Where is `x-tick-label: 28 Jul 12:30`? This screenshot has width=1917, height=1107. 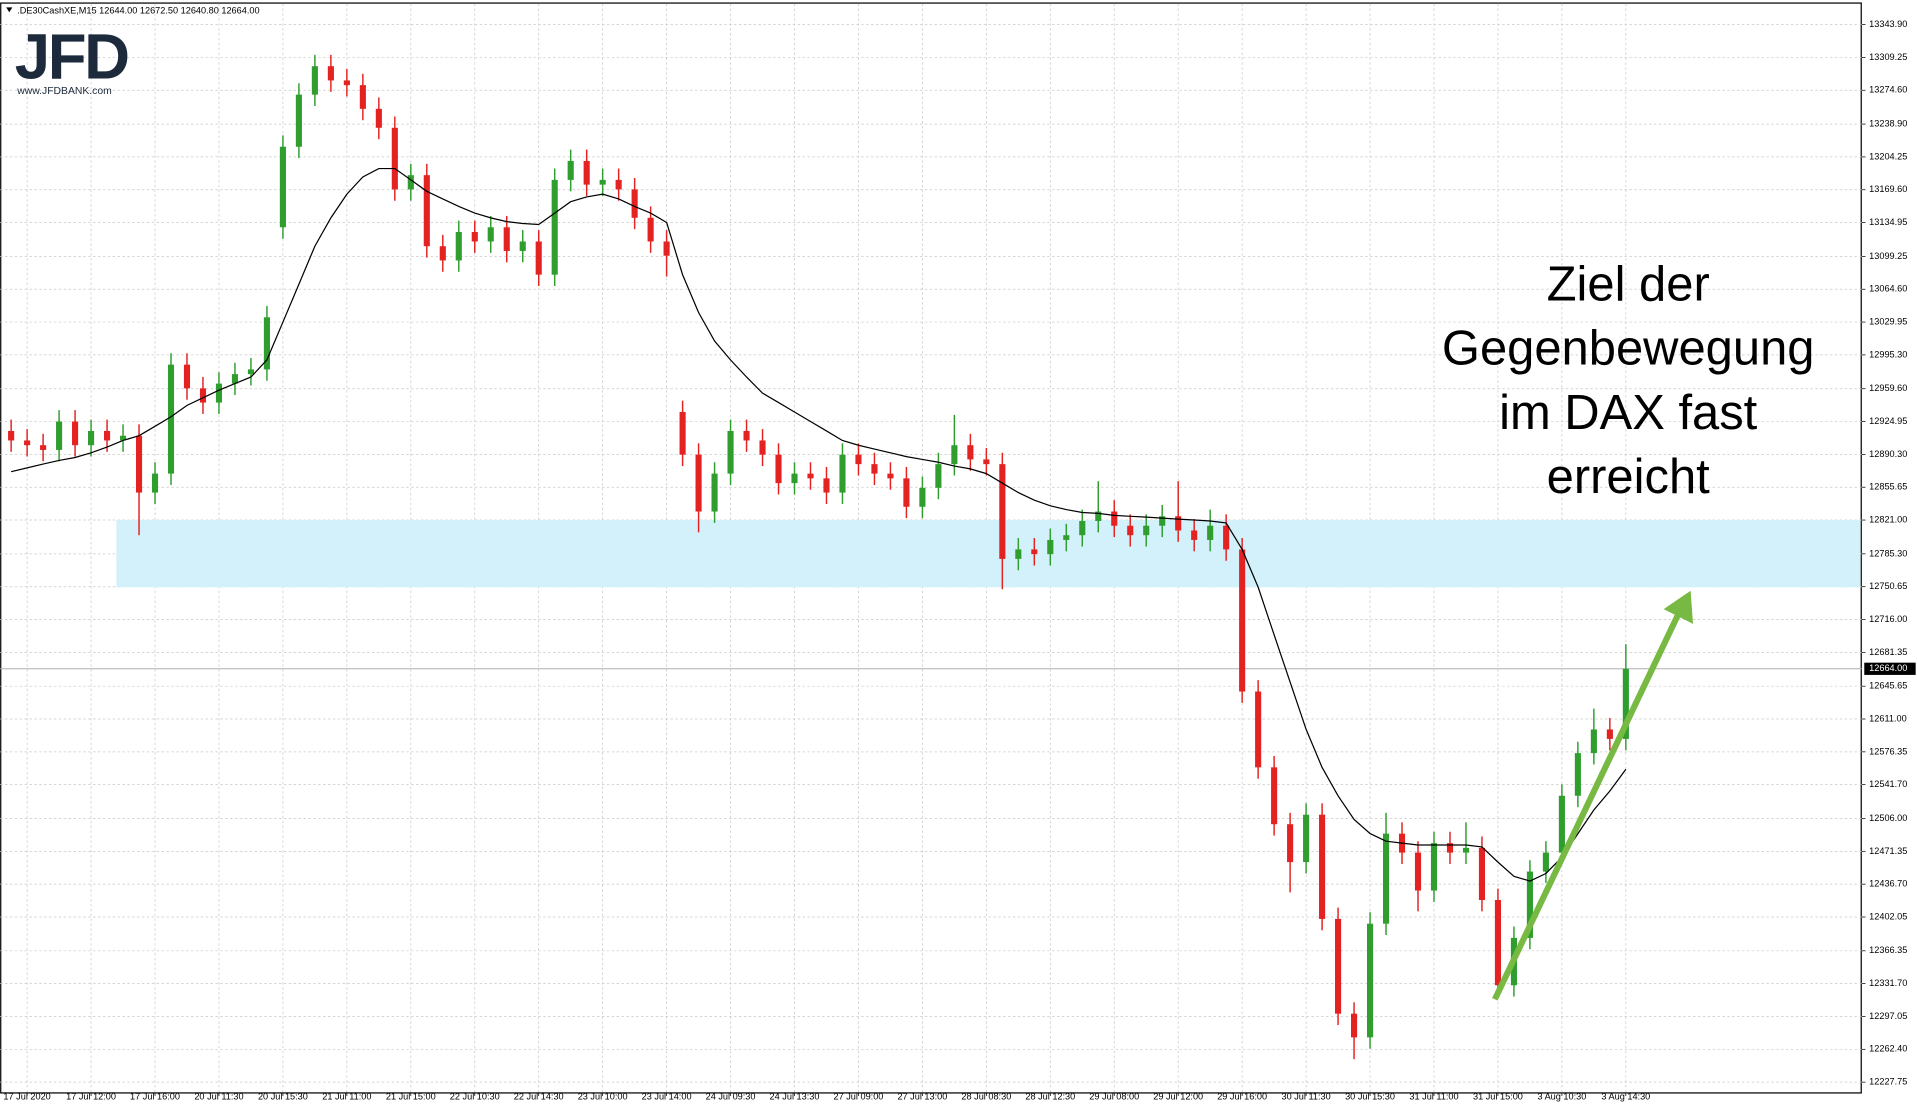 x-tick-label: 28 Jul 12:30 is located at coordinates (1050, 1097).